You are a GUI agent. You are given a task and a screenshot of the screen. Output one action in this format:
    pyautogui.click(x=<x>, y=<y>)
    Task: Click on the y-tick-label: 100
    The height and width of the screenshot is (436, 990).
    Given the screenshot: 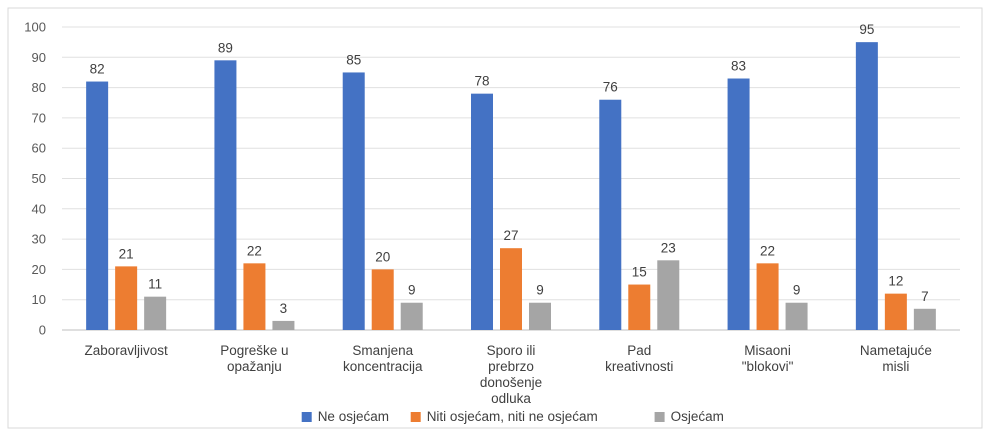 What is the action you would take?
    pyautogui.click(x=35, y=27)
    